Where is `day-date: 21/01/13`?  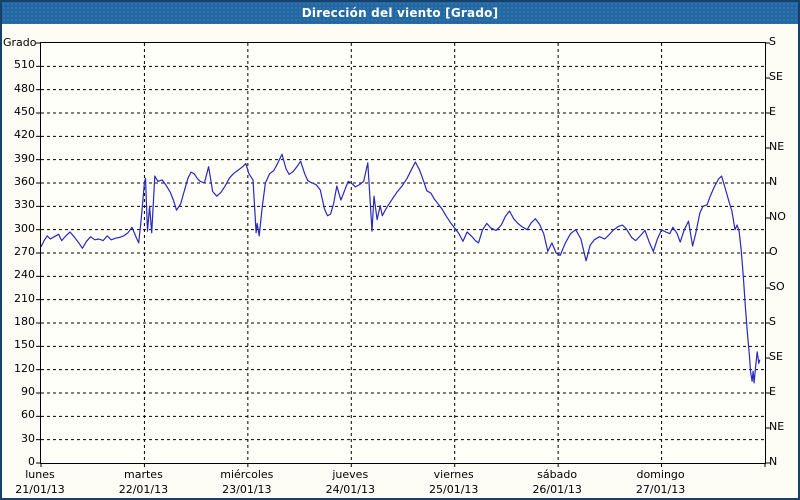 day-date: 21/01/13 is located at coordinates (40, 489).